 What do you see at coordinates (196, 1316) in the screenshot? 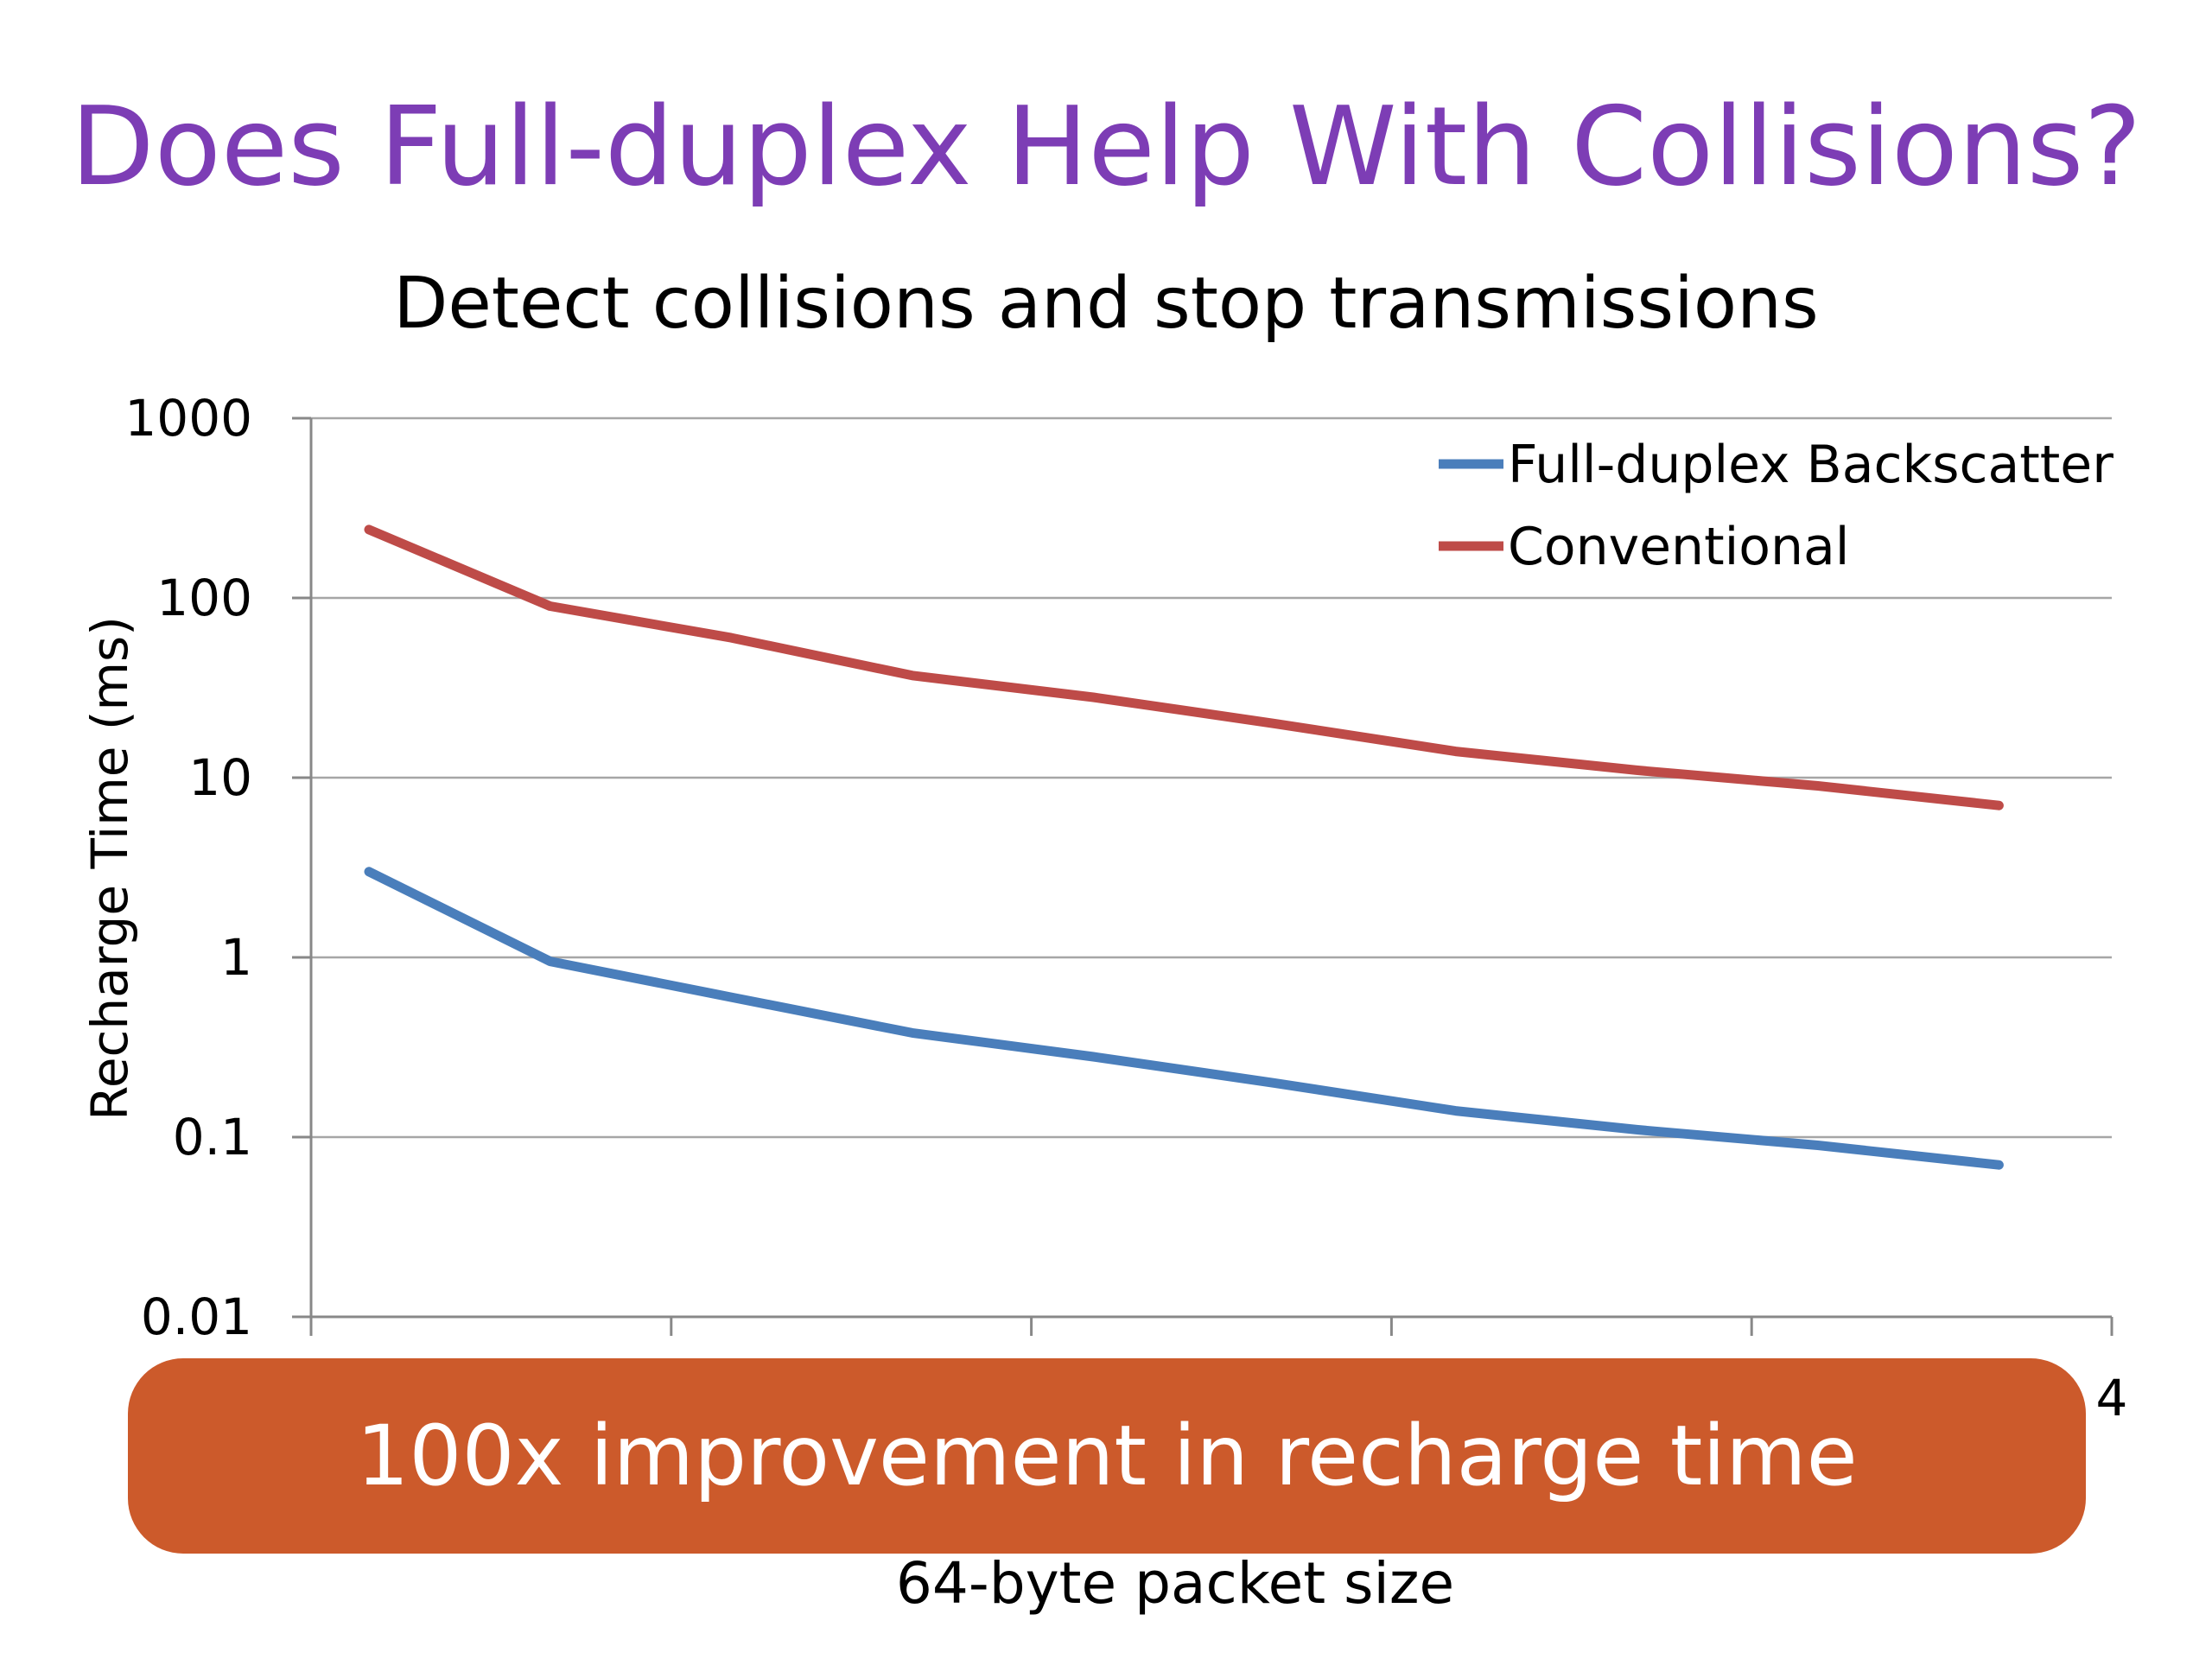
I see `y-tick-label: 0.01` at bounding box center [196, 1316].